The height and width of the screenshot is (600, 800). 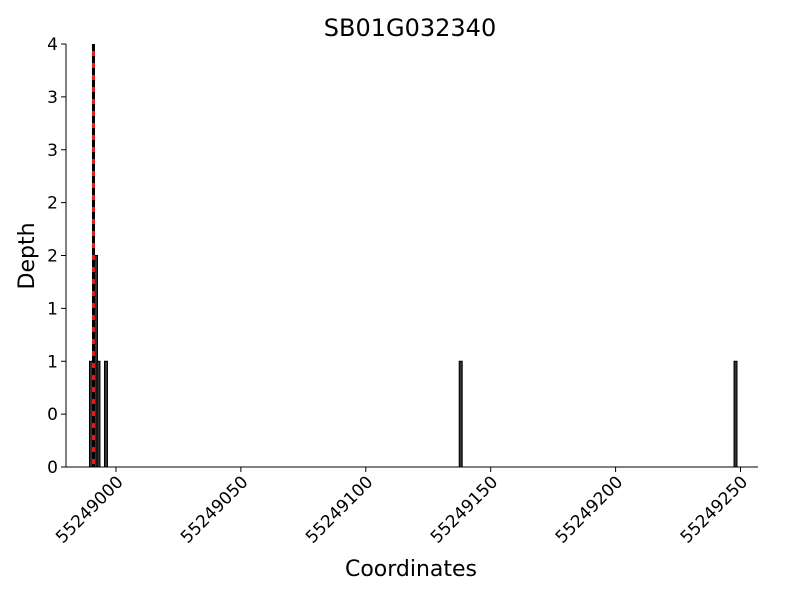 I want to click on y-tick-label: 4, so click(x=52, y=45).